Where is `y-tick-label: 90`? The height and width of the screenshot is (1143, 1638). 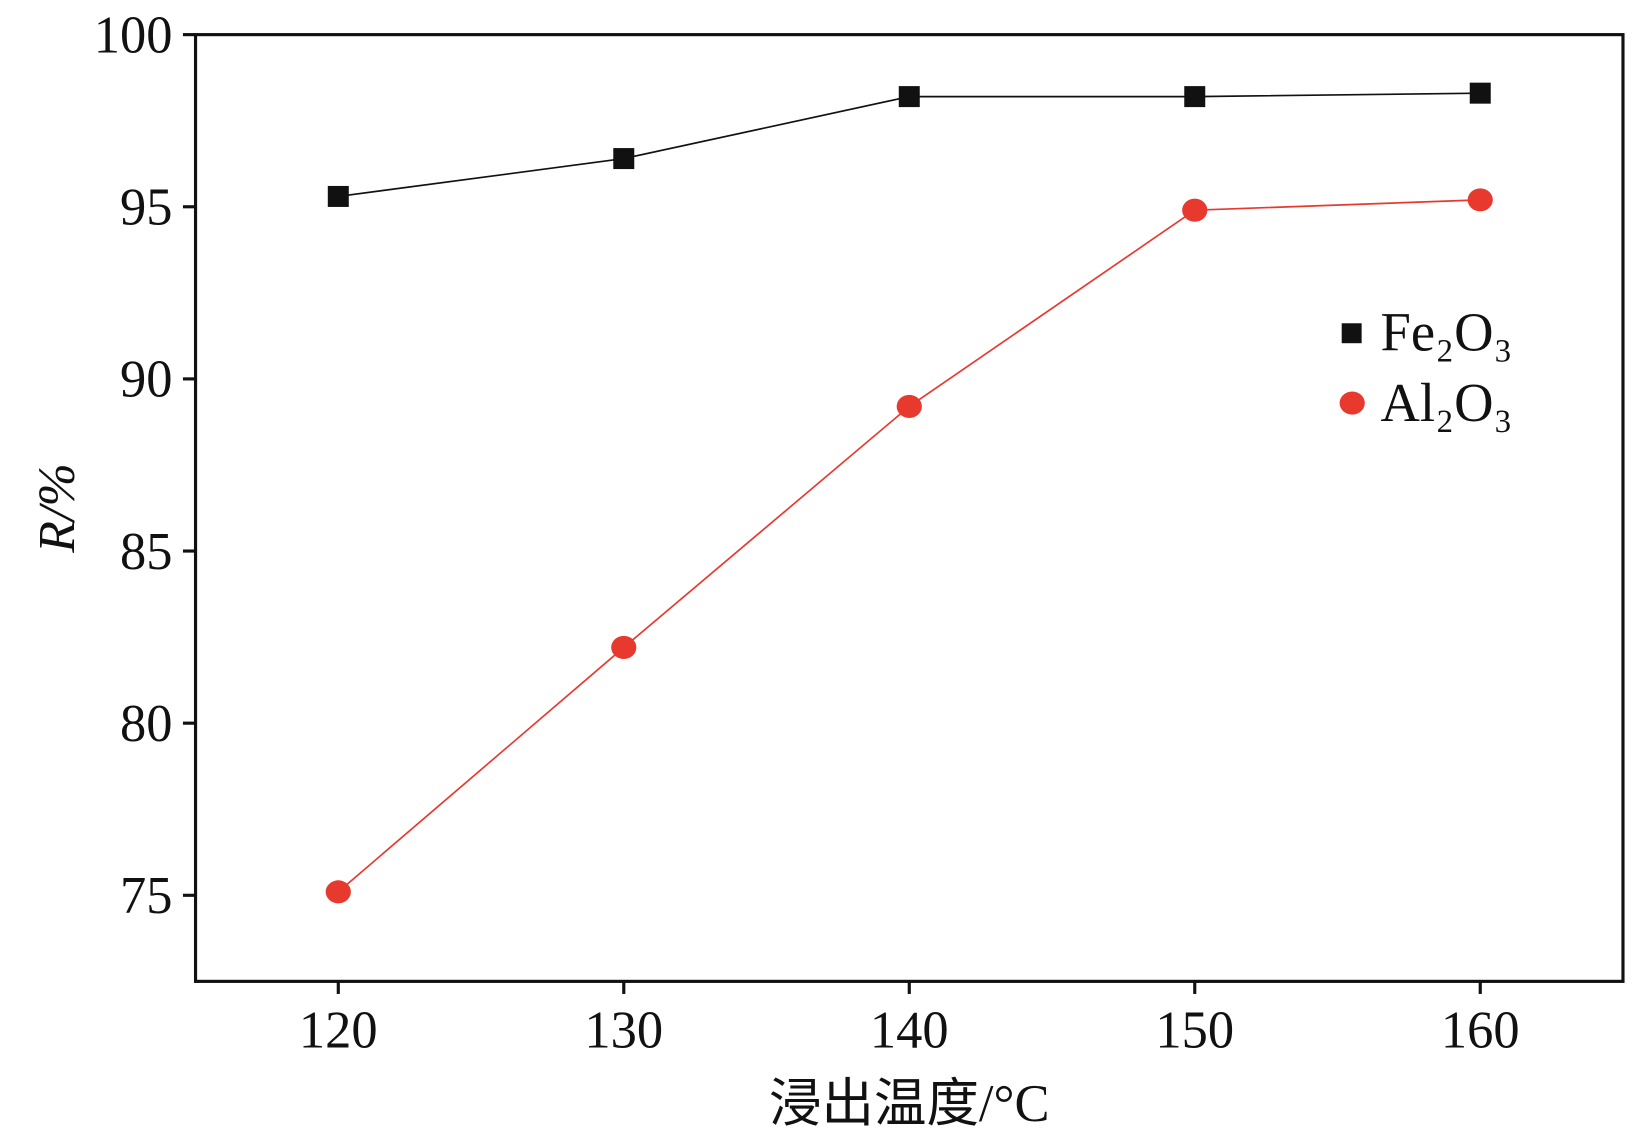
y-tick-label: 90 is located at coordinates (146, 380).